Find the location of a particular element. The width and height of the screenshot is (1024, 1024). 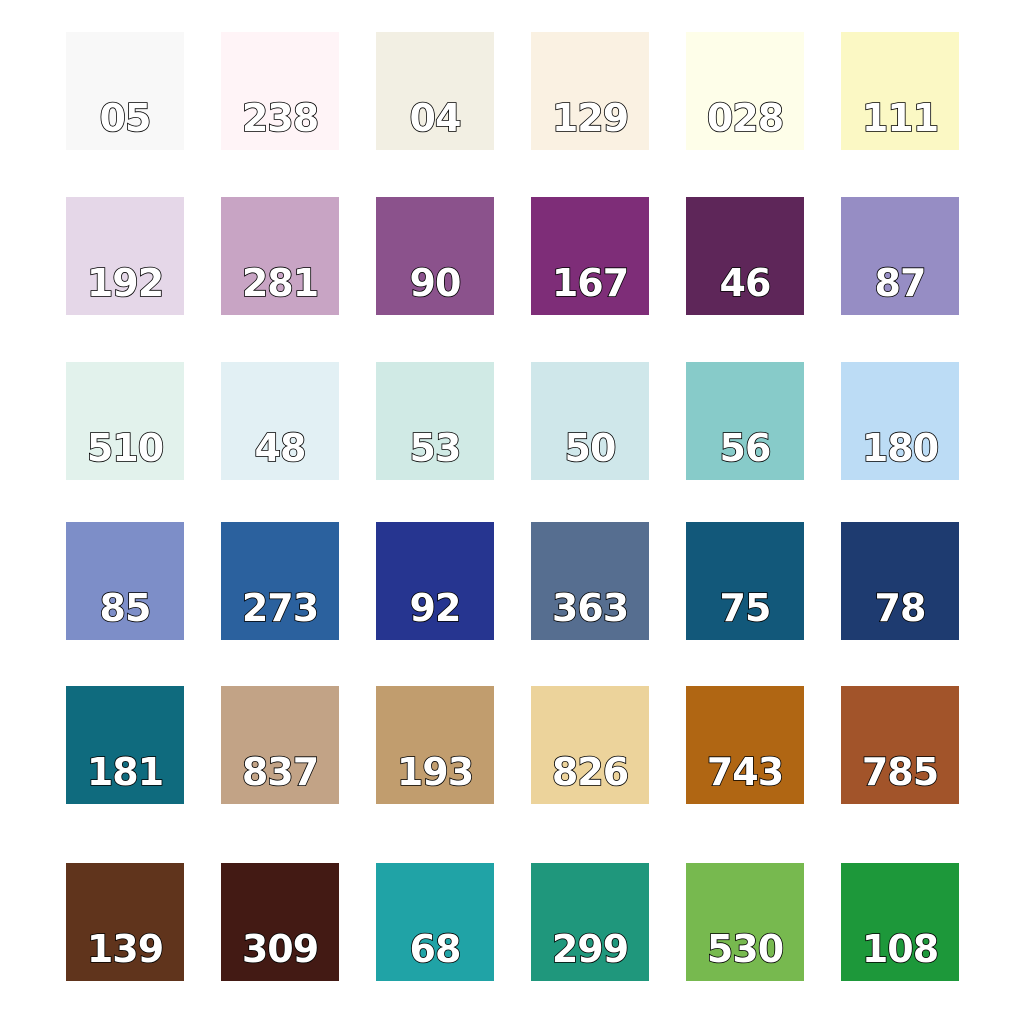

swatch-code-label: 530 is located at coordinates (745, 949).